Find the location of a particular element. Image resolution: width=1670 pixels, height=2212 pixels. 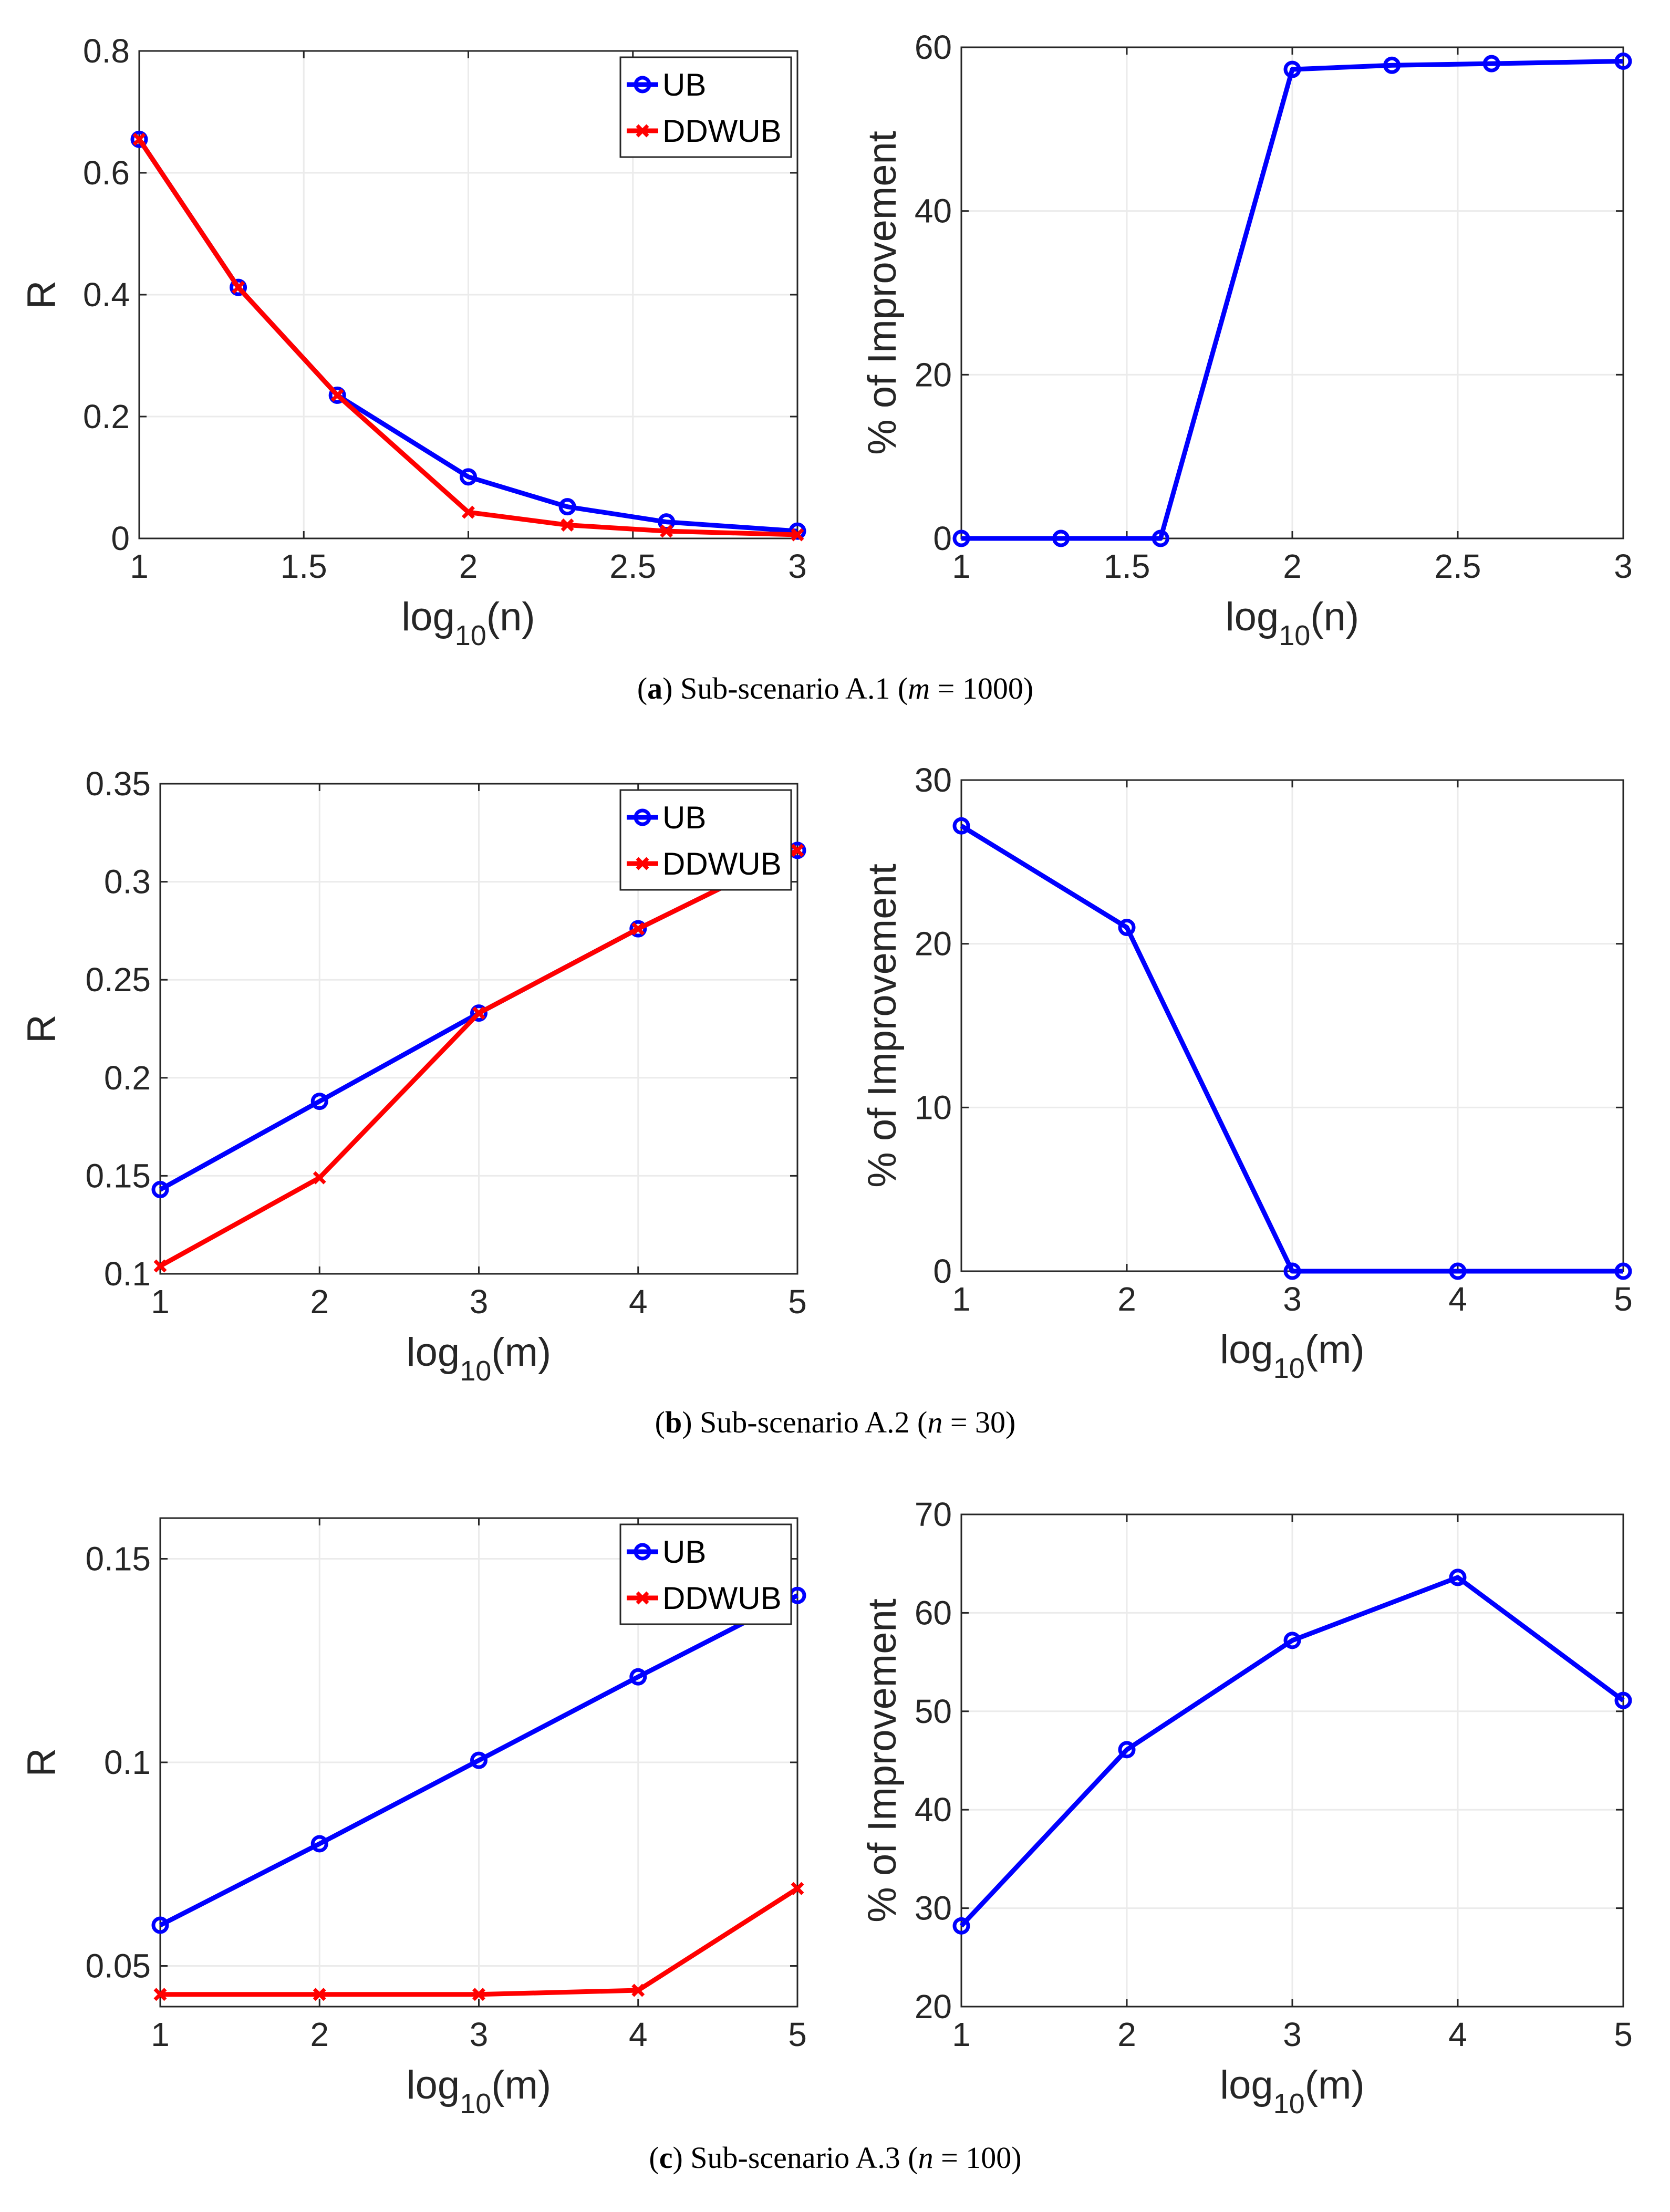

subfigure-caption: (b) Sub-scenario A.2 (n = 30) is located at coordinates (835, 1422).